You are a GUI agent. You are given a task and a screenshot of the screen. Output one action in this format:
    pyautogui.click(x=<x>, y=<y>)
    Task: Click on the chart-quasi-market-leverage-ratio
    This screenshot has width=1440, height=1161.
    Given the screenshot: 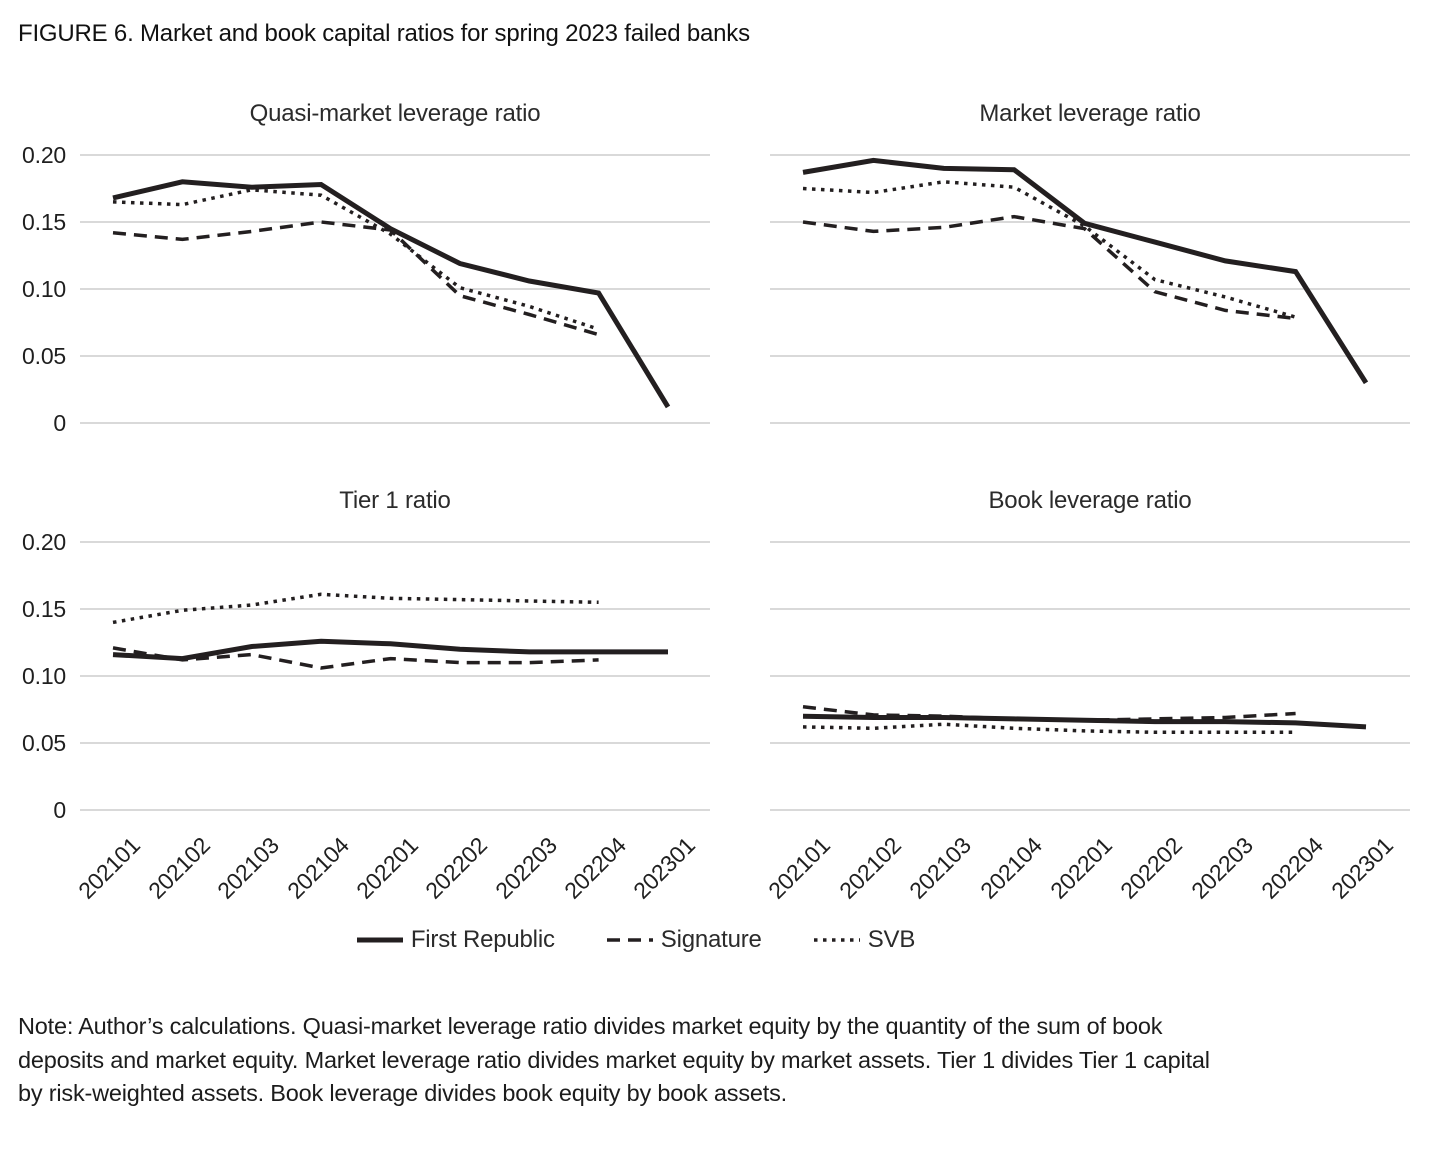 What is the action you would take?
    pyautogui.click(x=395, y=289)
    